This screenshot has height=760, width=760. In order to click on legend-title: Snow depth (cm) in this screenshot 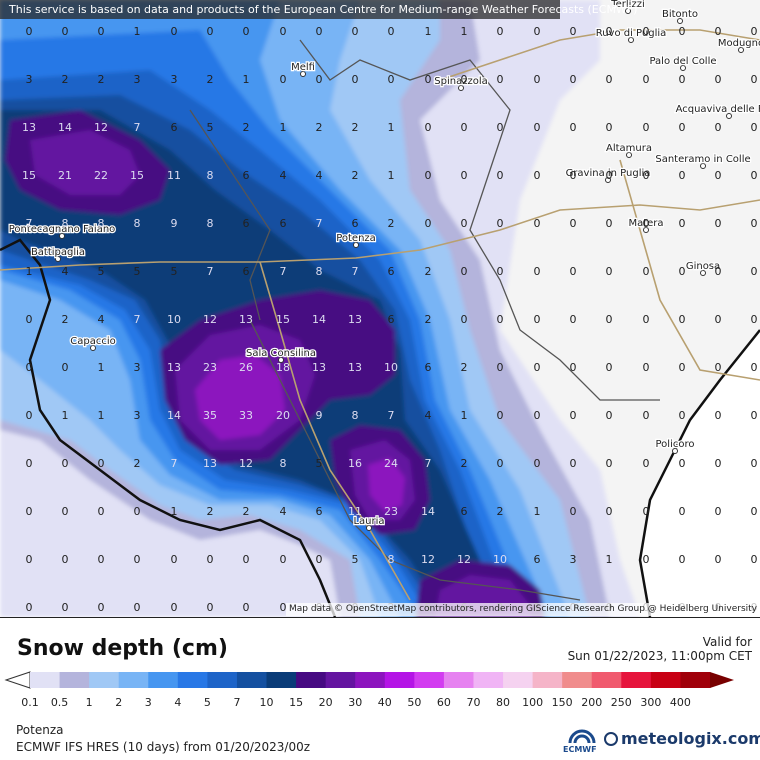, I will do `click(122, 648)`.